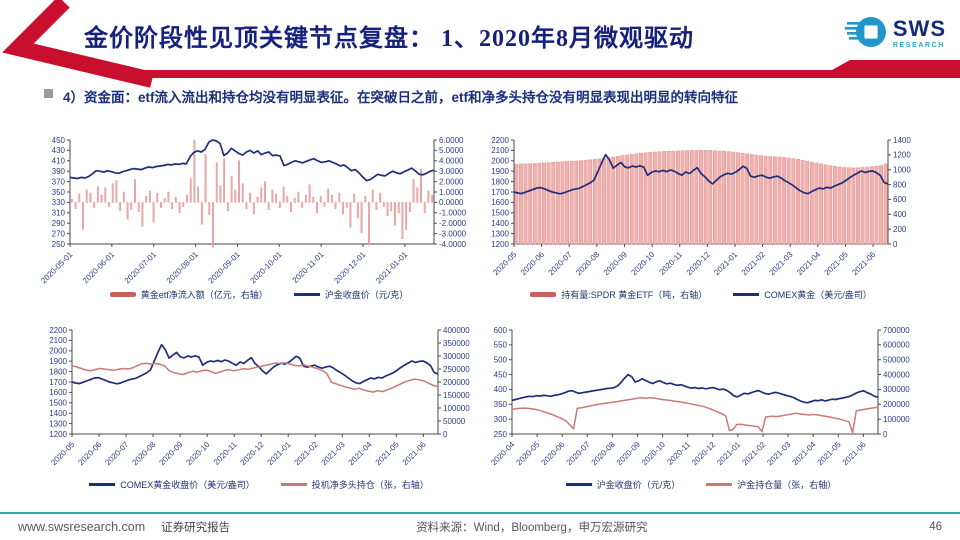  Describe the element at coordinates (902, 170) in the screenshot. I see `svg-text: 1000` at that location.